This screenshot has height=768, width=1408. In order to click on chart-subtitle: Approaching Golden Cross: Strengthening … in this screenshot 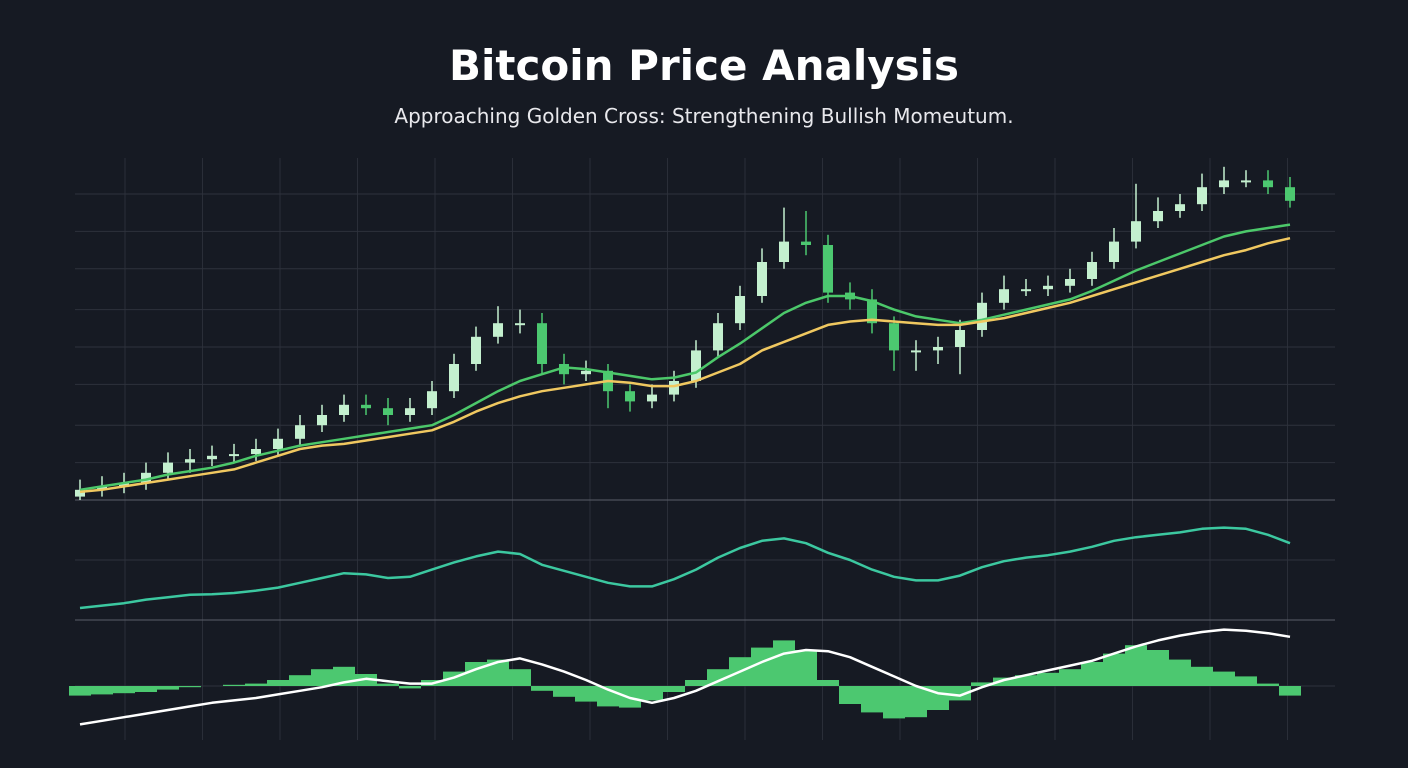, I will do `click(703, 116)`.